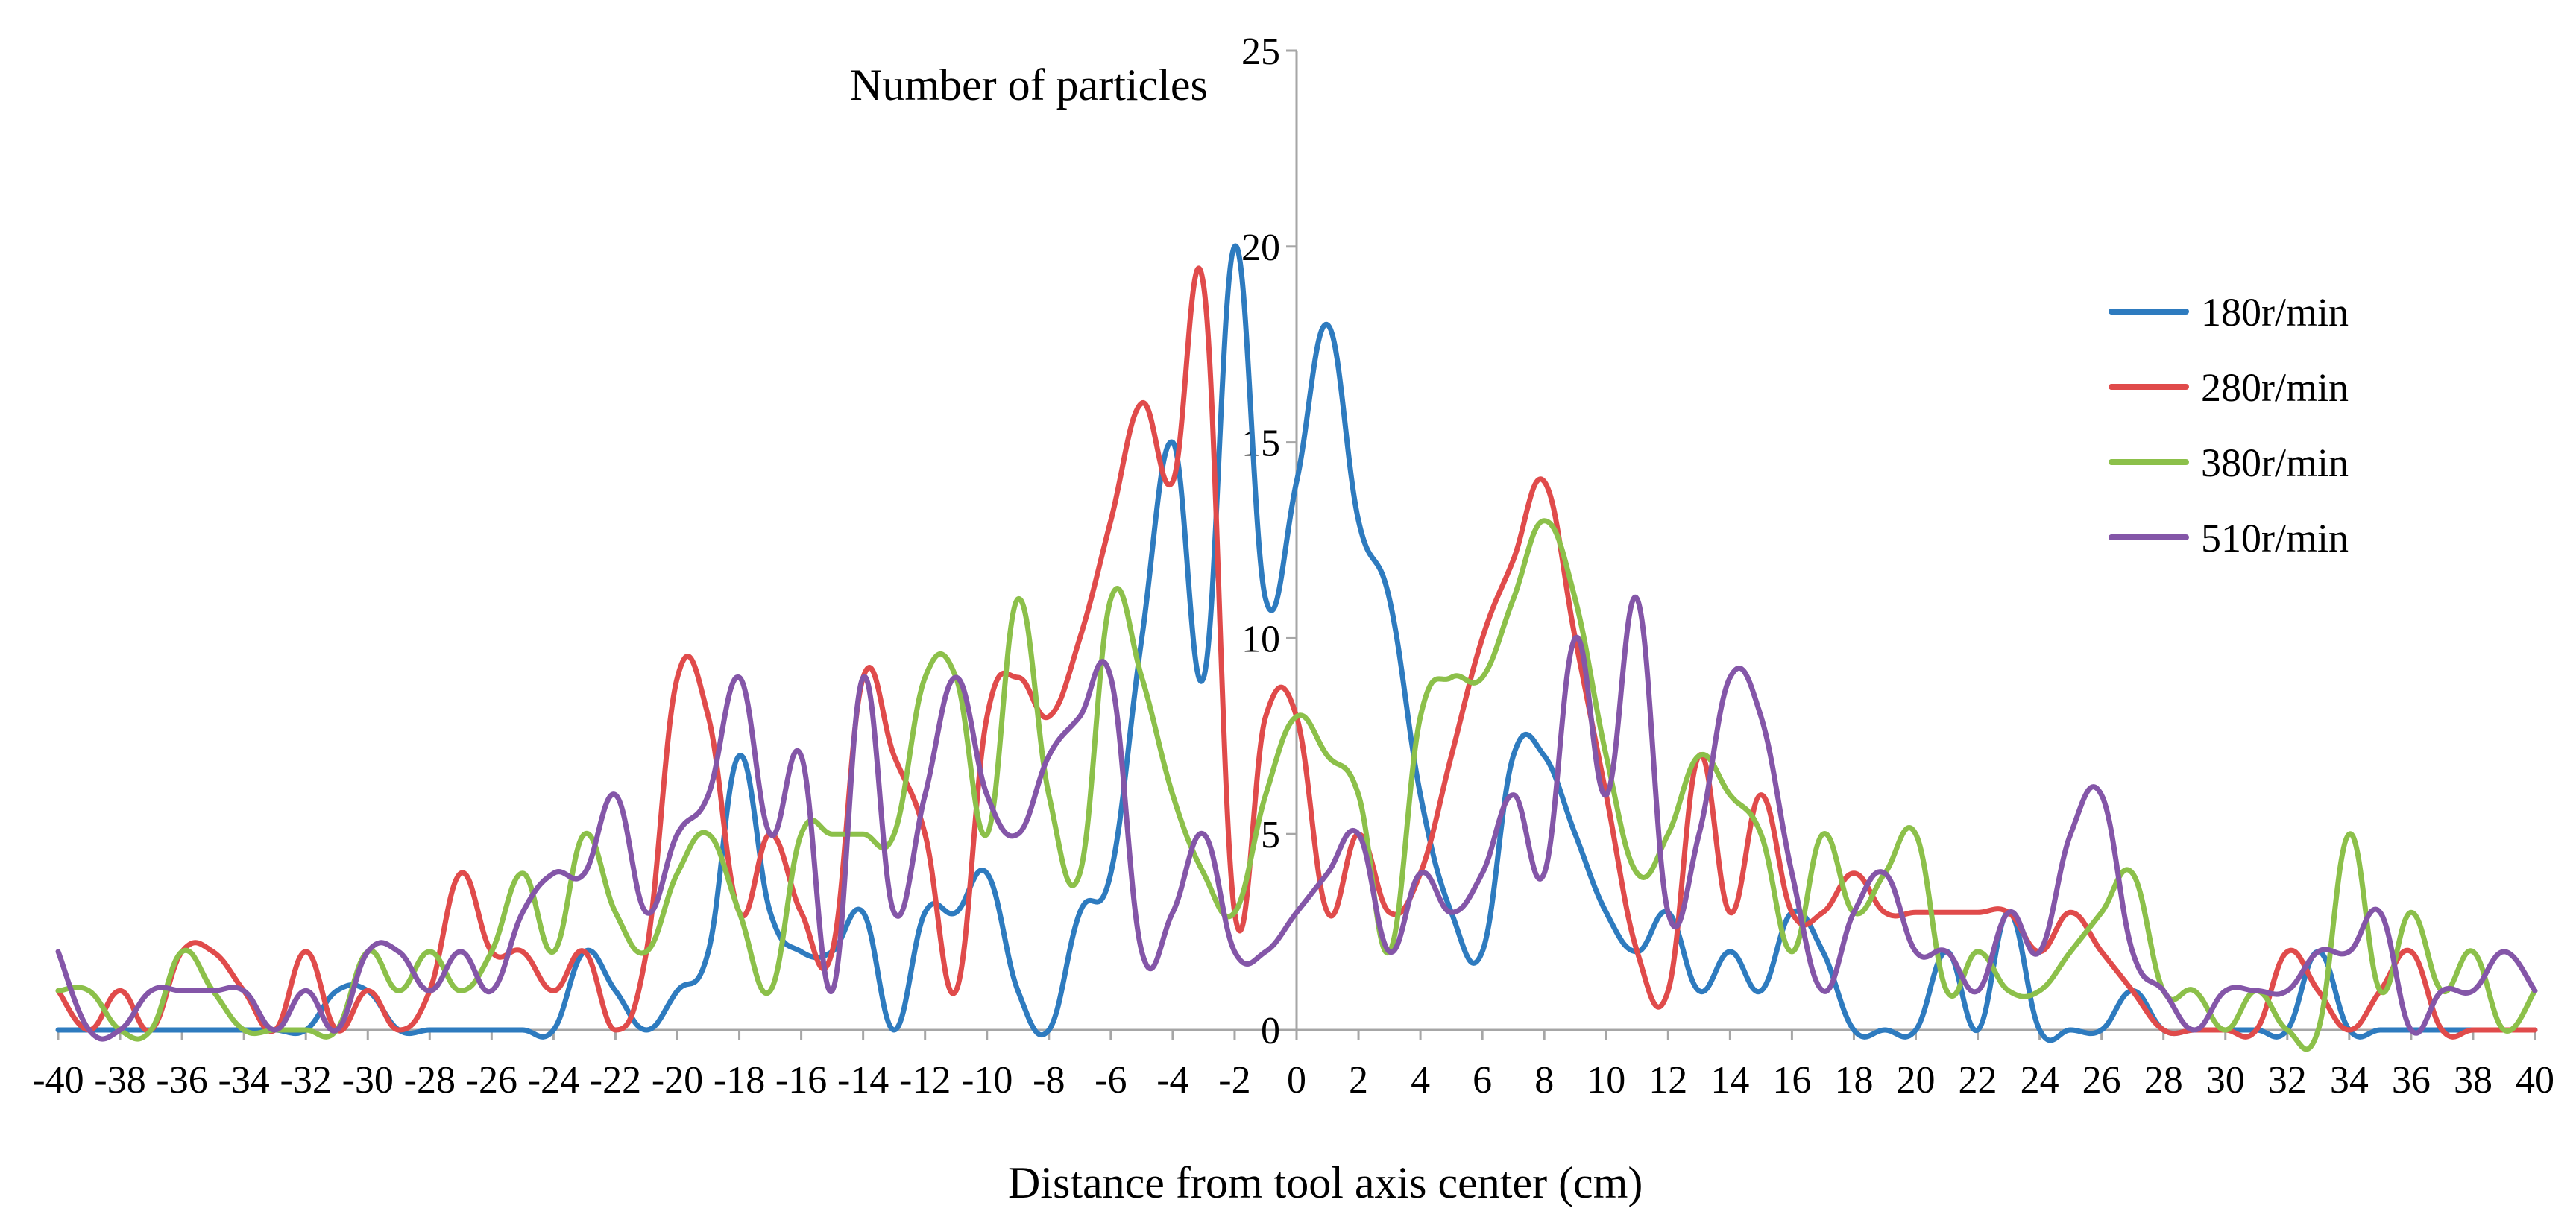 The image size is (2576, 1226). I want to click on x-tick-label: -4, so click(1172, 1080).